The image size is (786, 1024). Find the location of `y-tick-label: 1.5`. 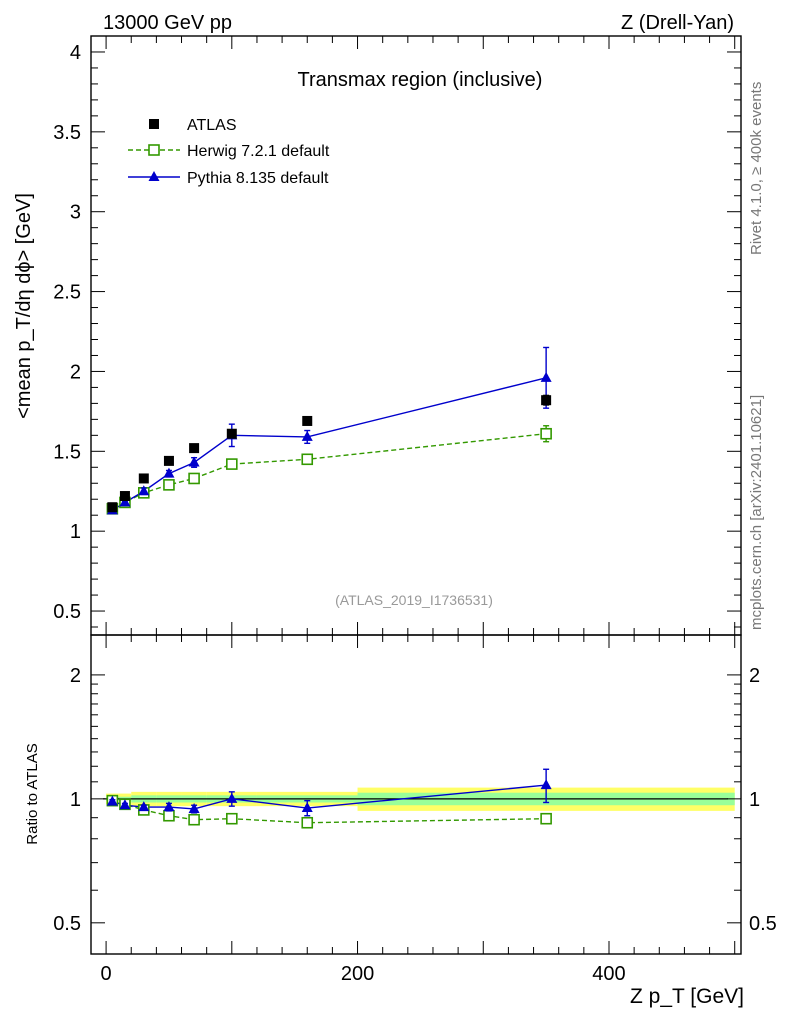

y-tick-label: 1.5 is located at coordinates (67, 452).